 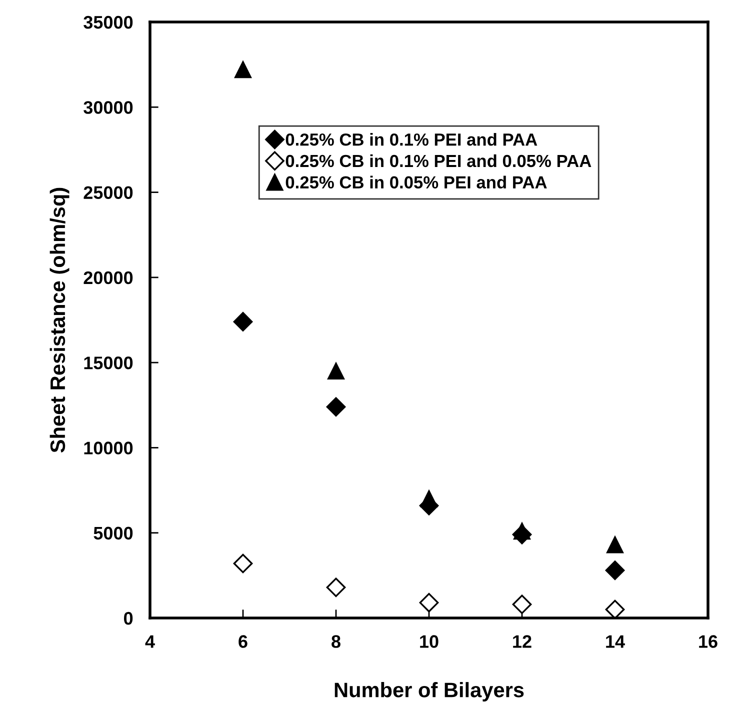 I want to click on y-tick-label: 10000, so click(x=108, y=448).